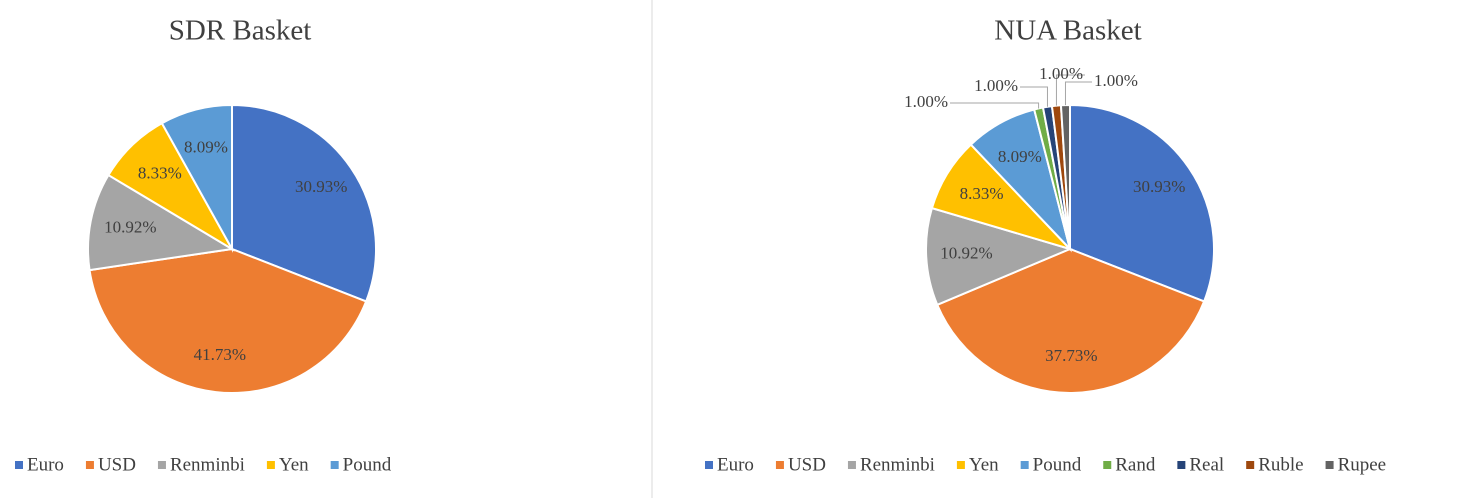 The width and height of the screenshot is (1458, 503). Describe the element at coordinates (1135, 464) in the screenshot. I see `legend-label: Rand` at that location.